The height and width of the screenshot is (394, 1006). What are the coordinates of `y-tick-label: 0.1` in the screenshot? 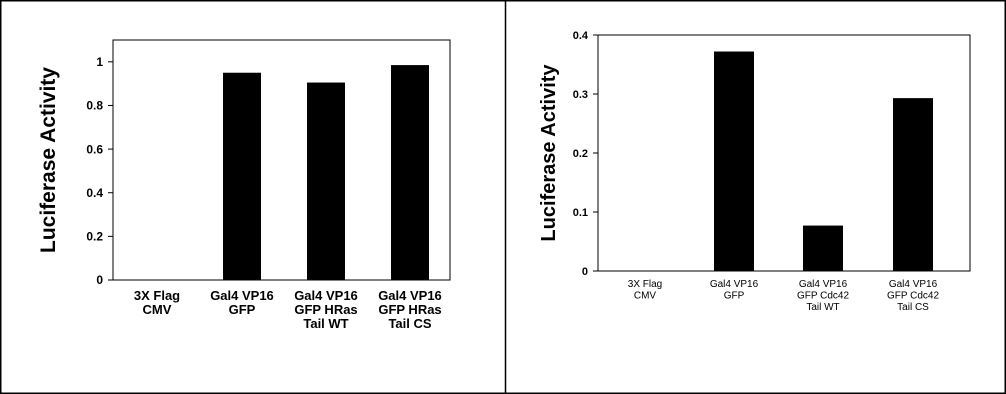 It's located at (580, 213).